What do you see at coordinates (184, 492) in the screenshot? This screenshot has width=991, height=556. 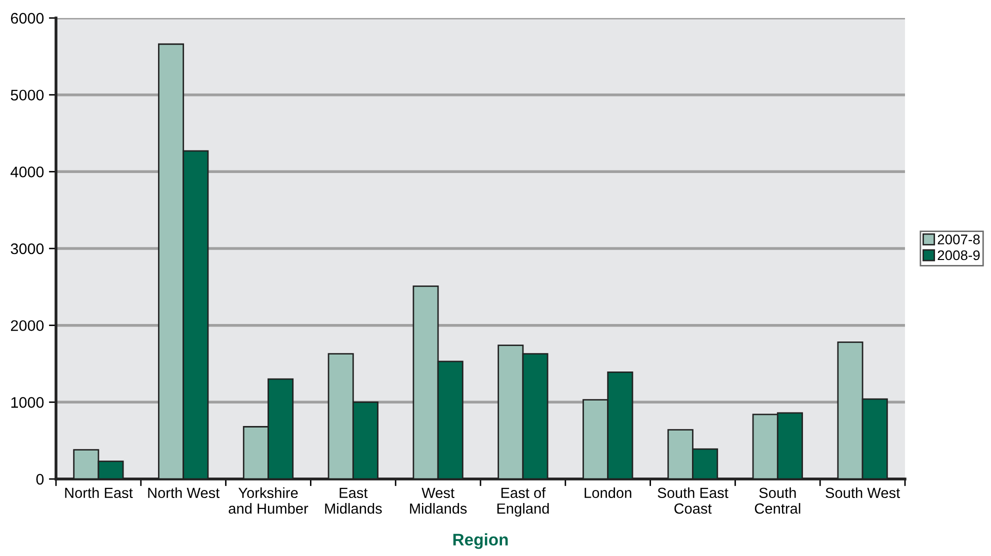 I see `x-tick-label: North West` at bounding box center [184, 492].